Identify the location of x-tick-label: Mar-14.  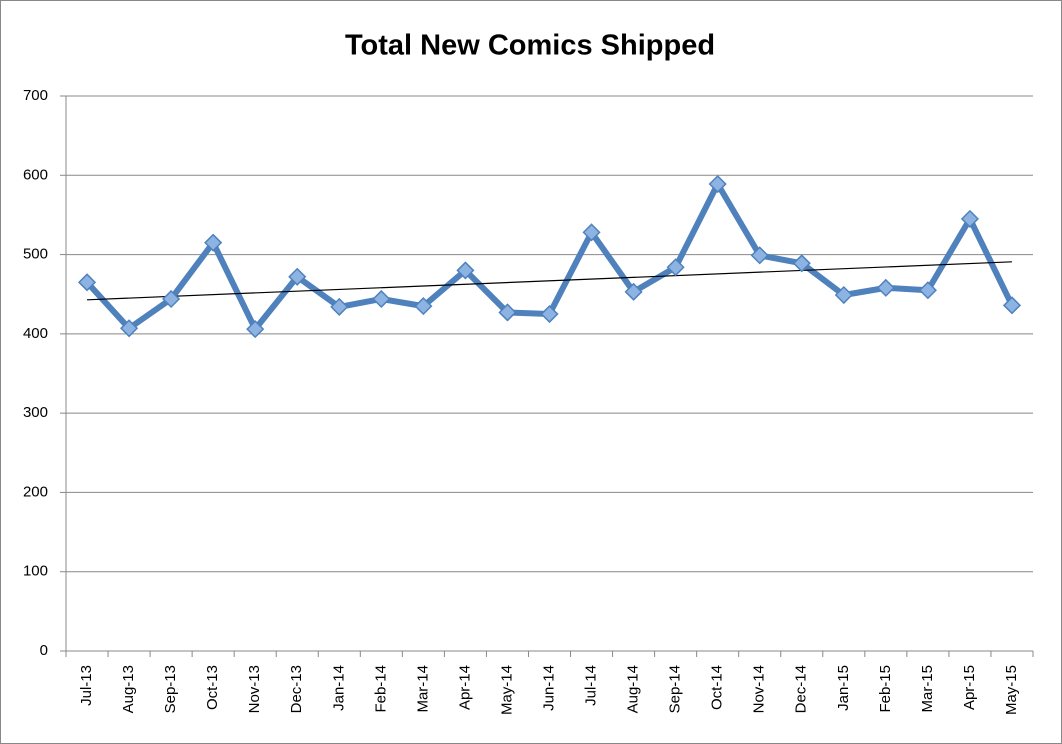
(422, 689).